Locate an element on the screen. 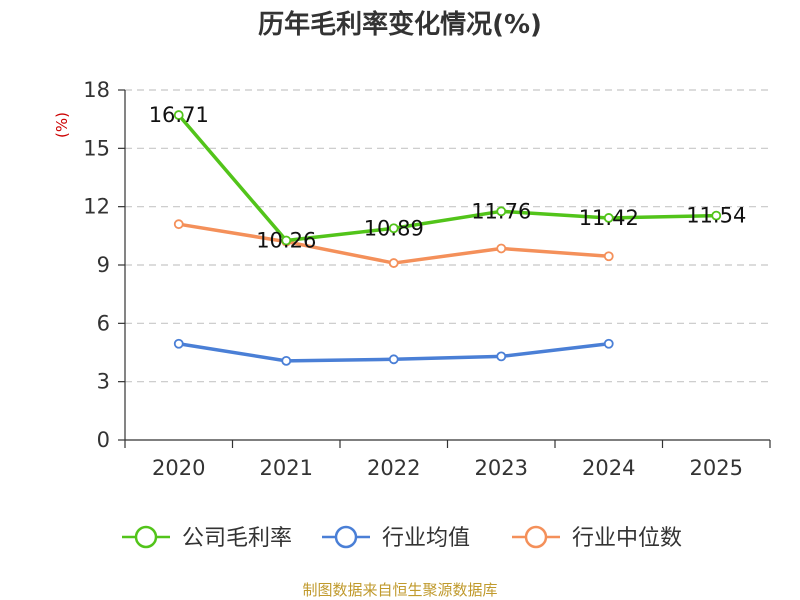  x-tick-label: 2022 is located at coordinates (393, 468).